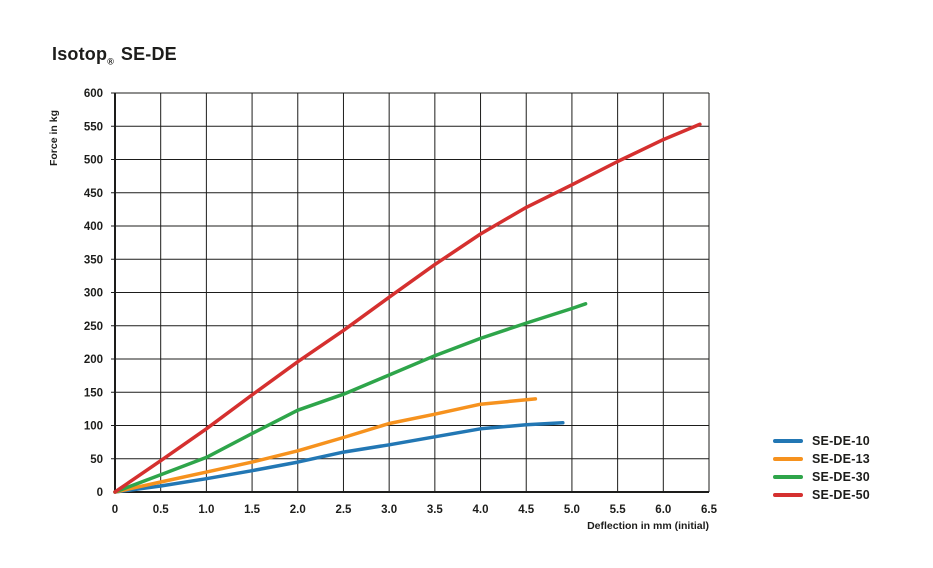  What do you see at coordinates (435, 510) in the screenshot?
I see `x-tick-label: 3.5` at bounding box center [435, 510].